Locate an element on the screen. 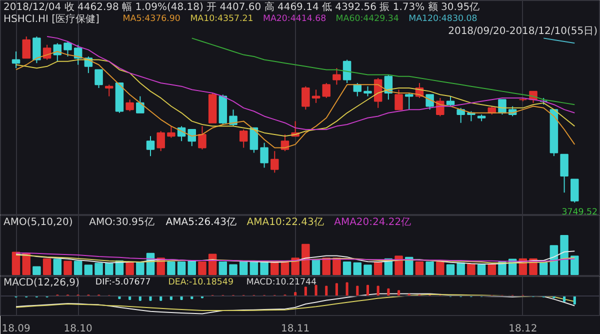  x-tick-label: 18.09 is located at coordinates (16, 329).